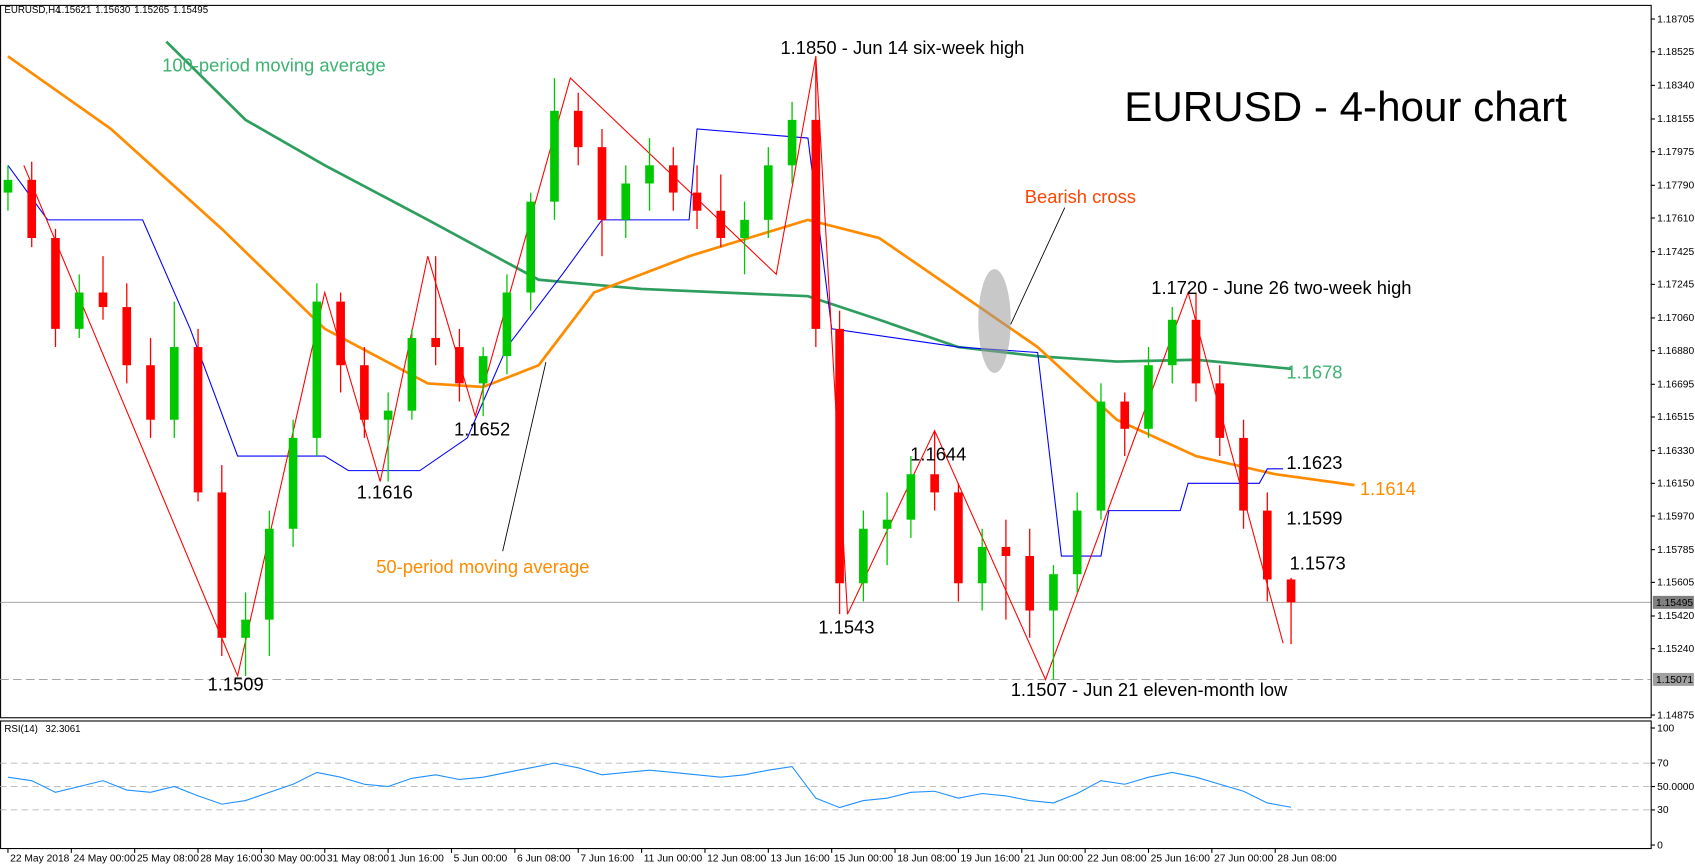 This screenshot has height=868, width=1695. What do you see at coordinates (1675, 583) in the screenshot?
I see `y-tick-label: 1.15605` at bounding box center [1675, 583].